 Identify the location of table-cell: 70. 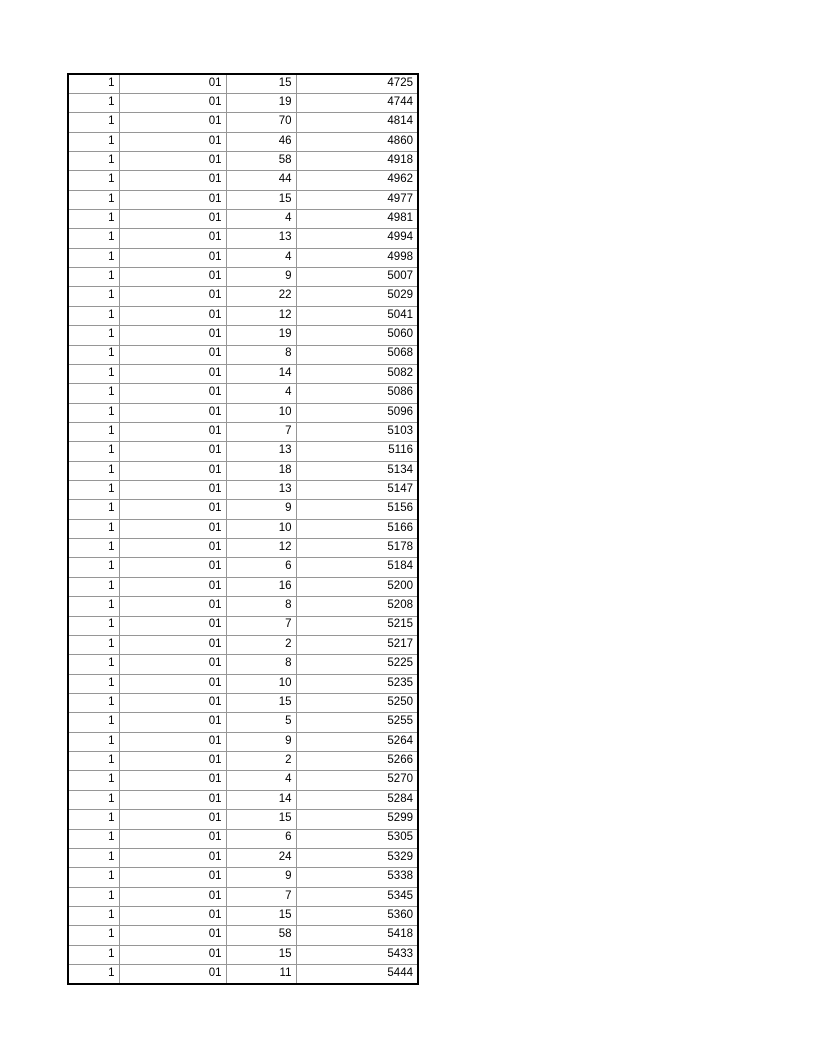
(261, 122).